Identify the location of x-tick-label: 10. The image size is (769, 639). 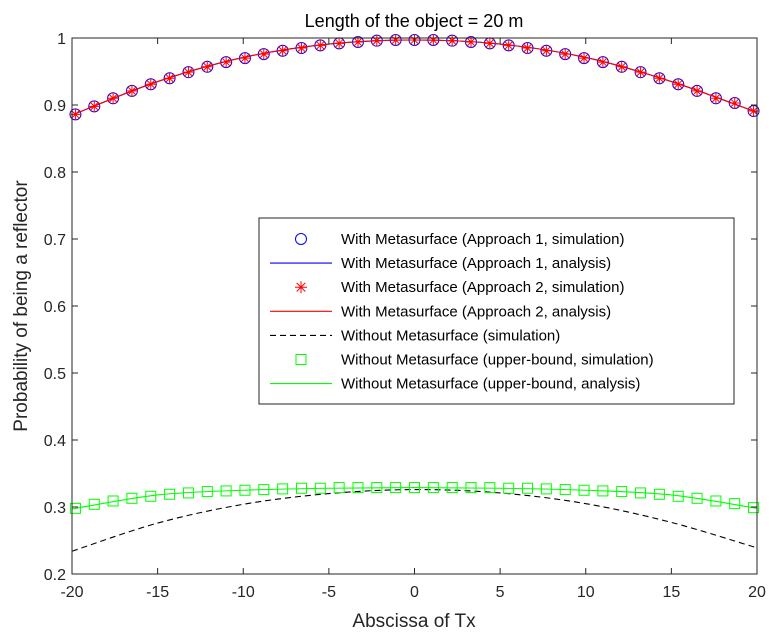
(586, 592).